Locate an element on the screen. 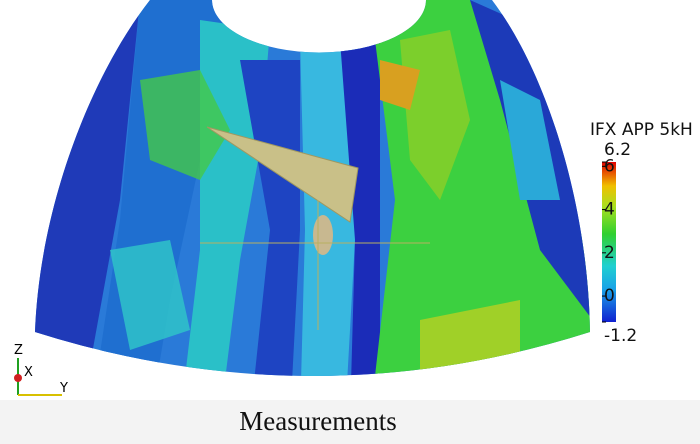 This screenshot has width=700, height=444. tick-label: 4 is located at coordinates (609, 210).